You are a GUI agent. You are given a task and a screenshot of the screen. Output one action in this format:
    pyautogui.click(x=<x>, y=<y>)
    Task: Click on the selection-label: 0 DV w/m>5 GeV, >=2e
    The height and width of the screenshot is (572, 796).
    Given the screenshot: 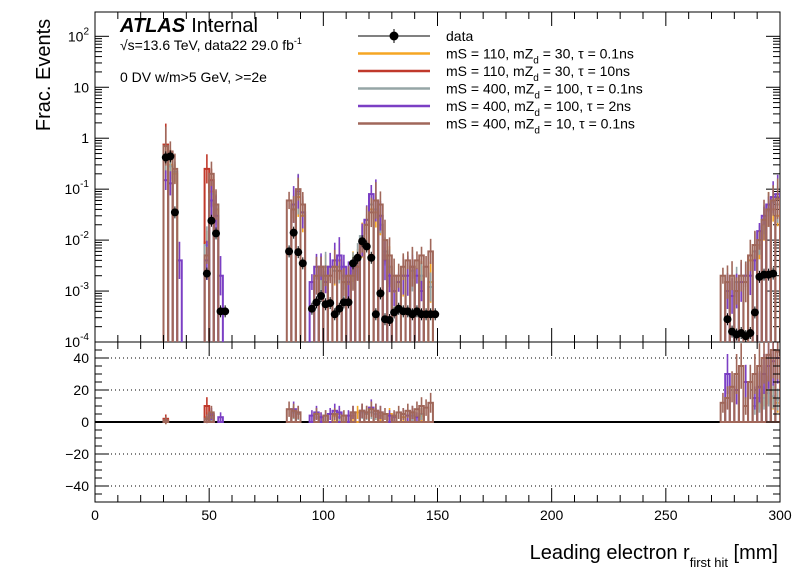 What is the action you would take?
    pyautogui.click(x=193, y=77)
    